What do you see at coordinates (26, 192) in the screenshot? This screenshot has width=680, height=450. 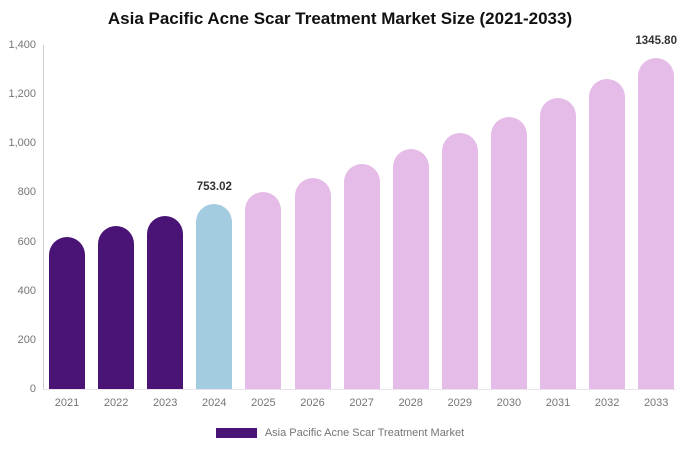 I see `y-tick-label-800: 800` at bounding box center [26, 192].